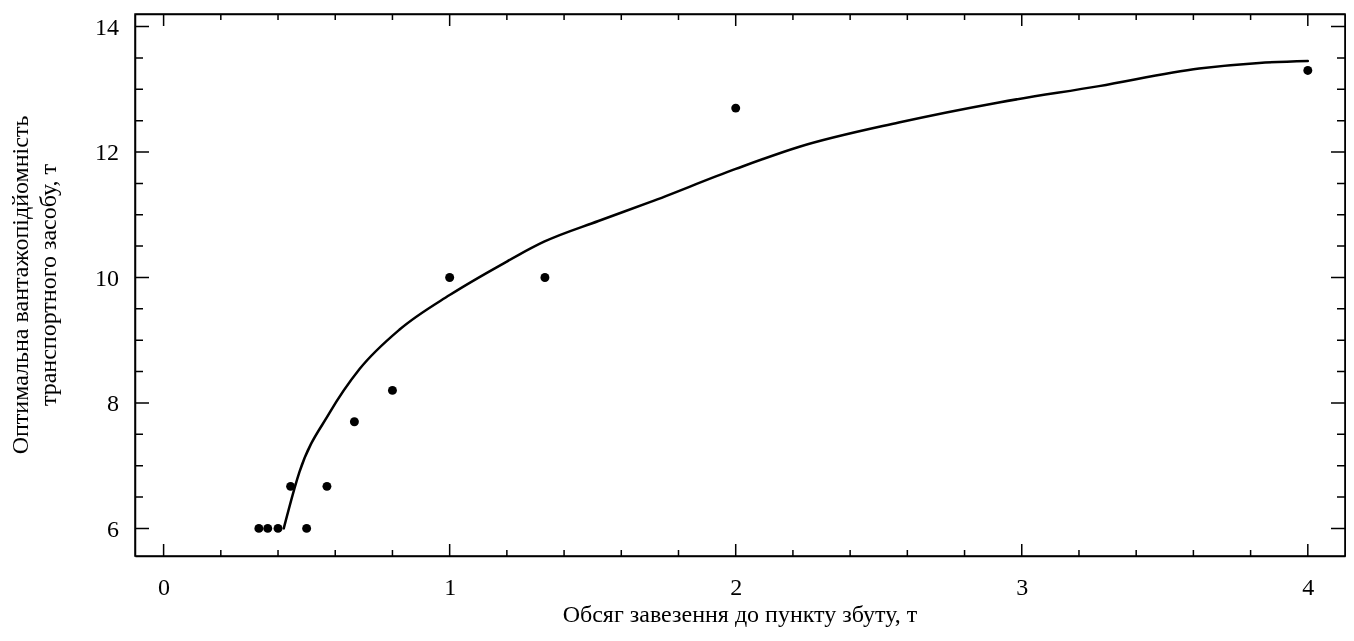  I want to click on x-tick-label: 1, so click(450, 587).